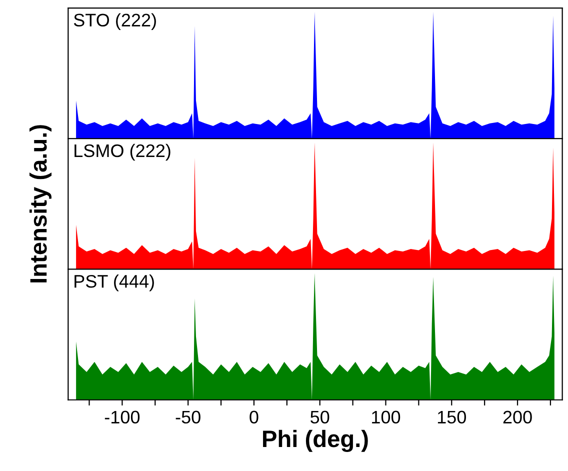  Describe the element at coordinates (315, 441) in the screenshot. I see `x-axis-title: Phi (deg.)` at that location.